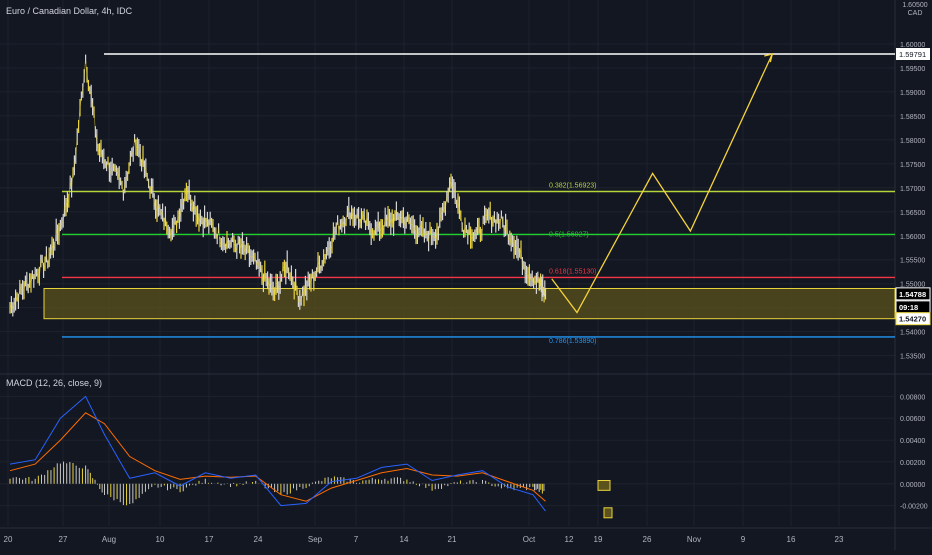  I want to click on demand-zone, so click(469, 303).